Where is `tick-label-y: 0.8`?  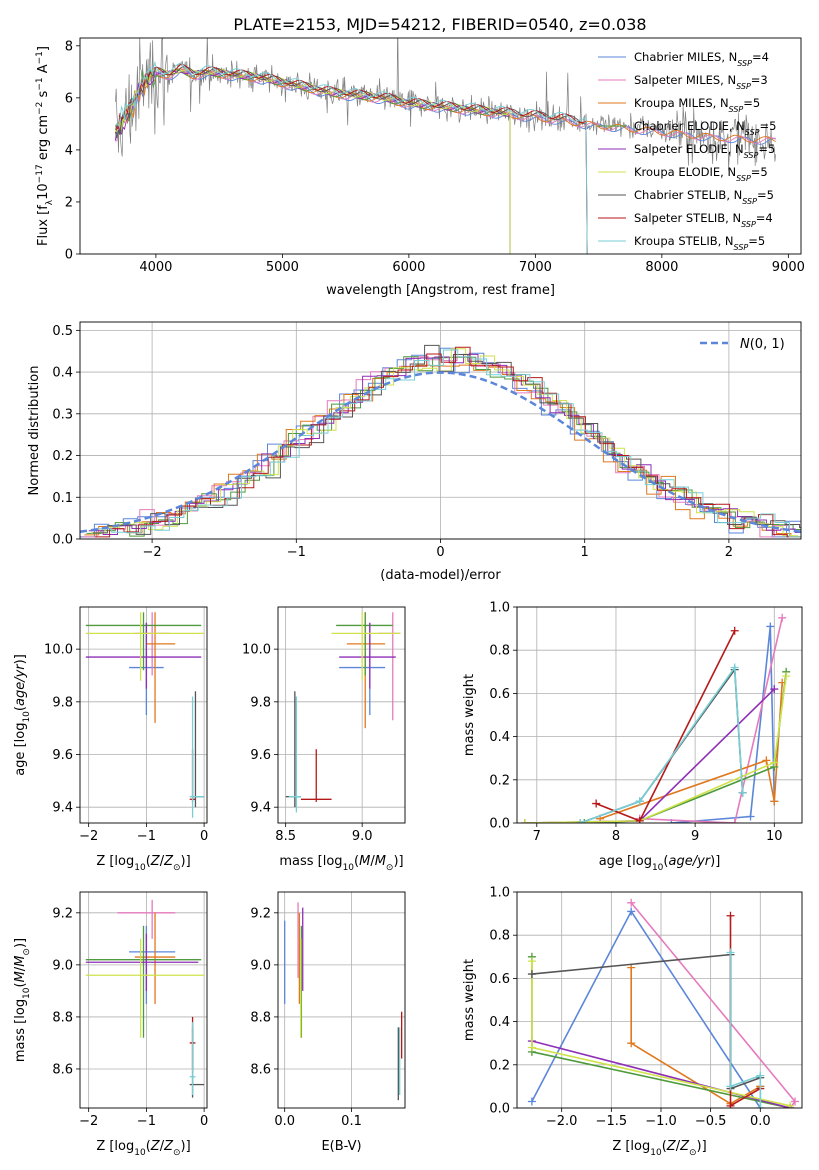 tick-label-y: 0.8 is located at coordinates (499, 936).